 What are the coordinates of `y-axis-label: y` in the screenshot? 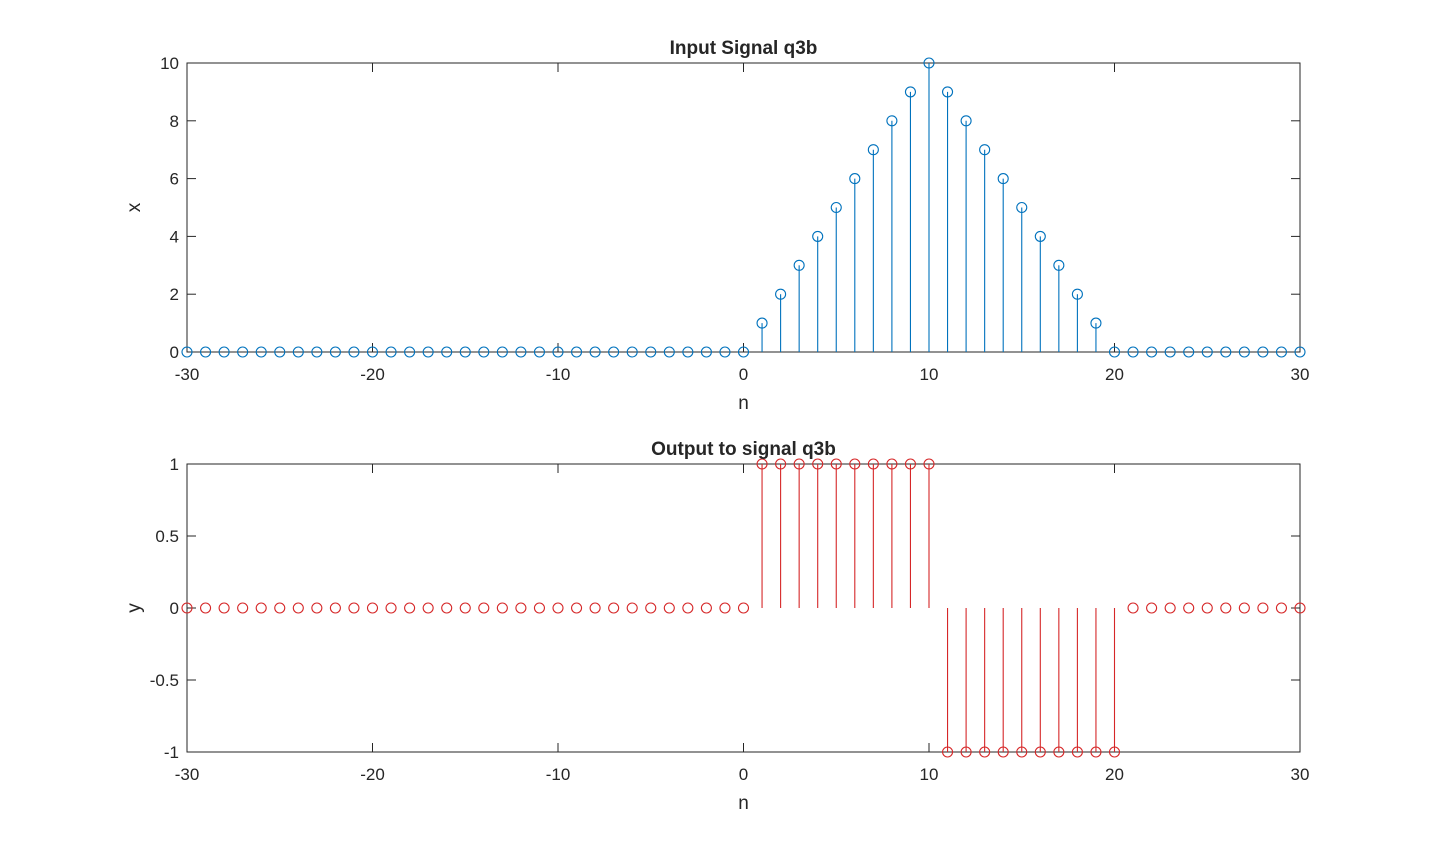 It's located at (134, 608).